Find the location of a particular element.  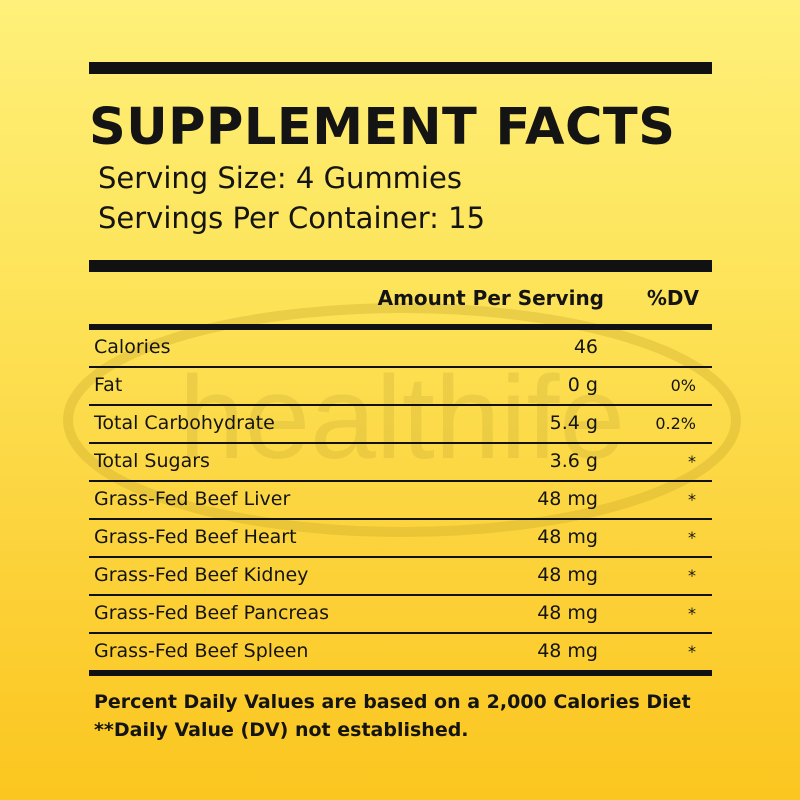

table-row: Grass-Fed Beef Heart 48 mg * is located at coordinates (400, 539).